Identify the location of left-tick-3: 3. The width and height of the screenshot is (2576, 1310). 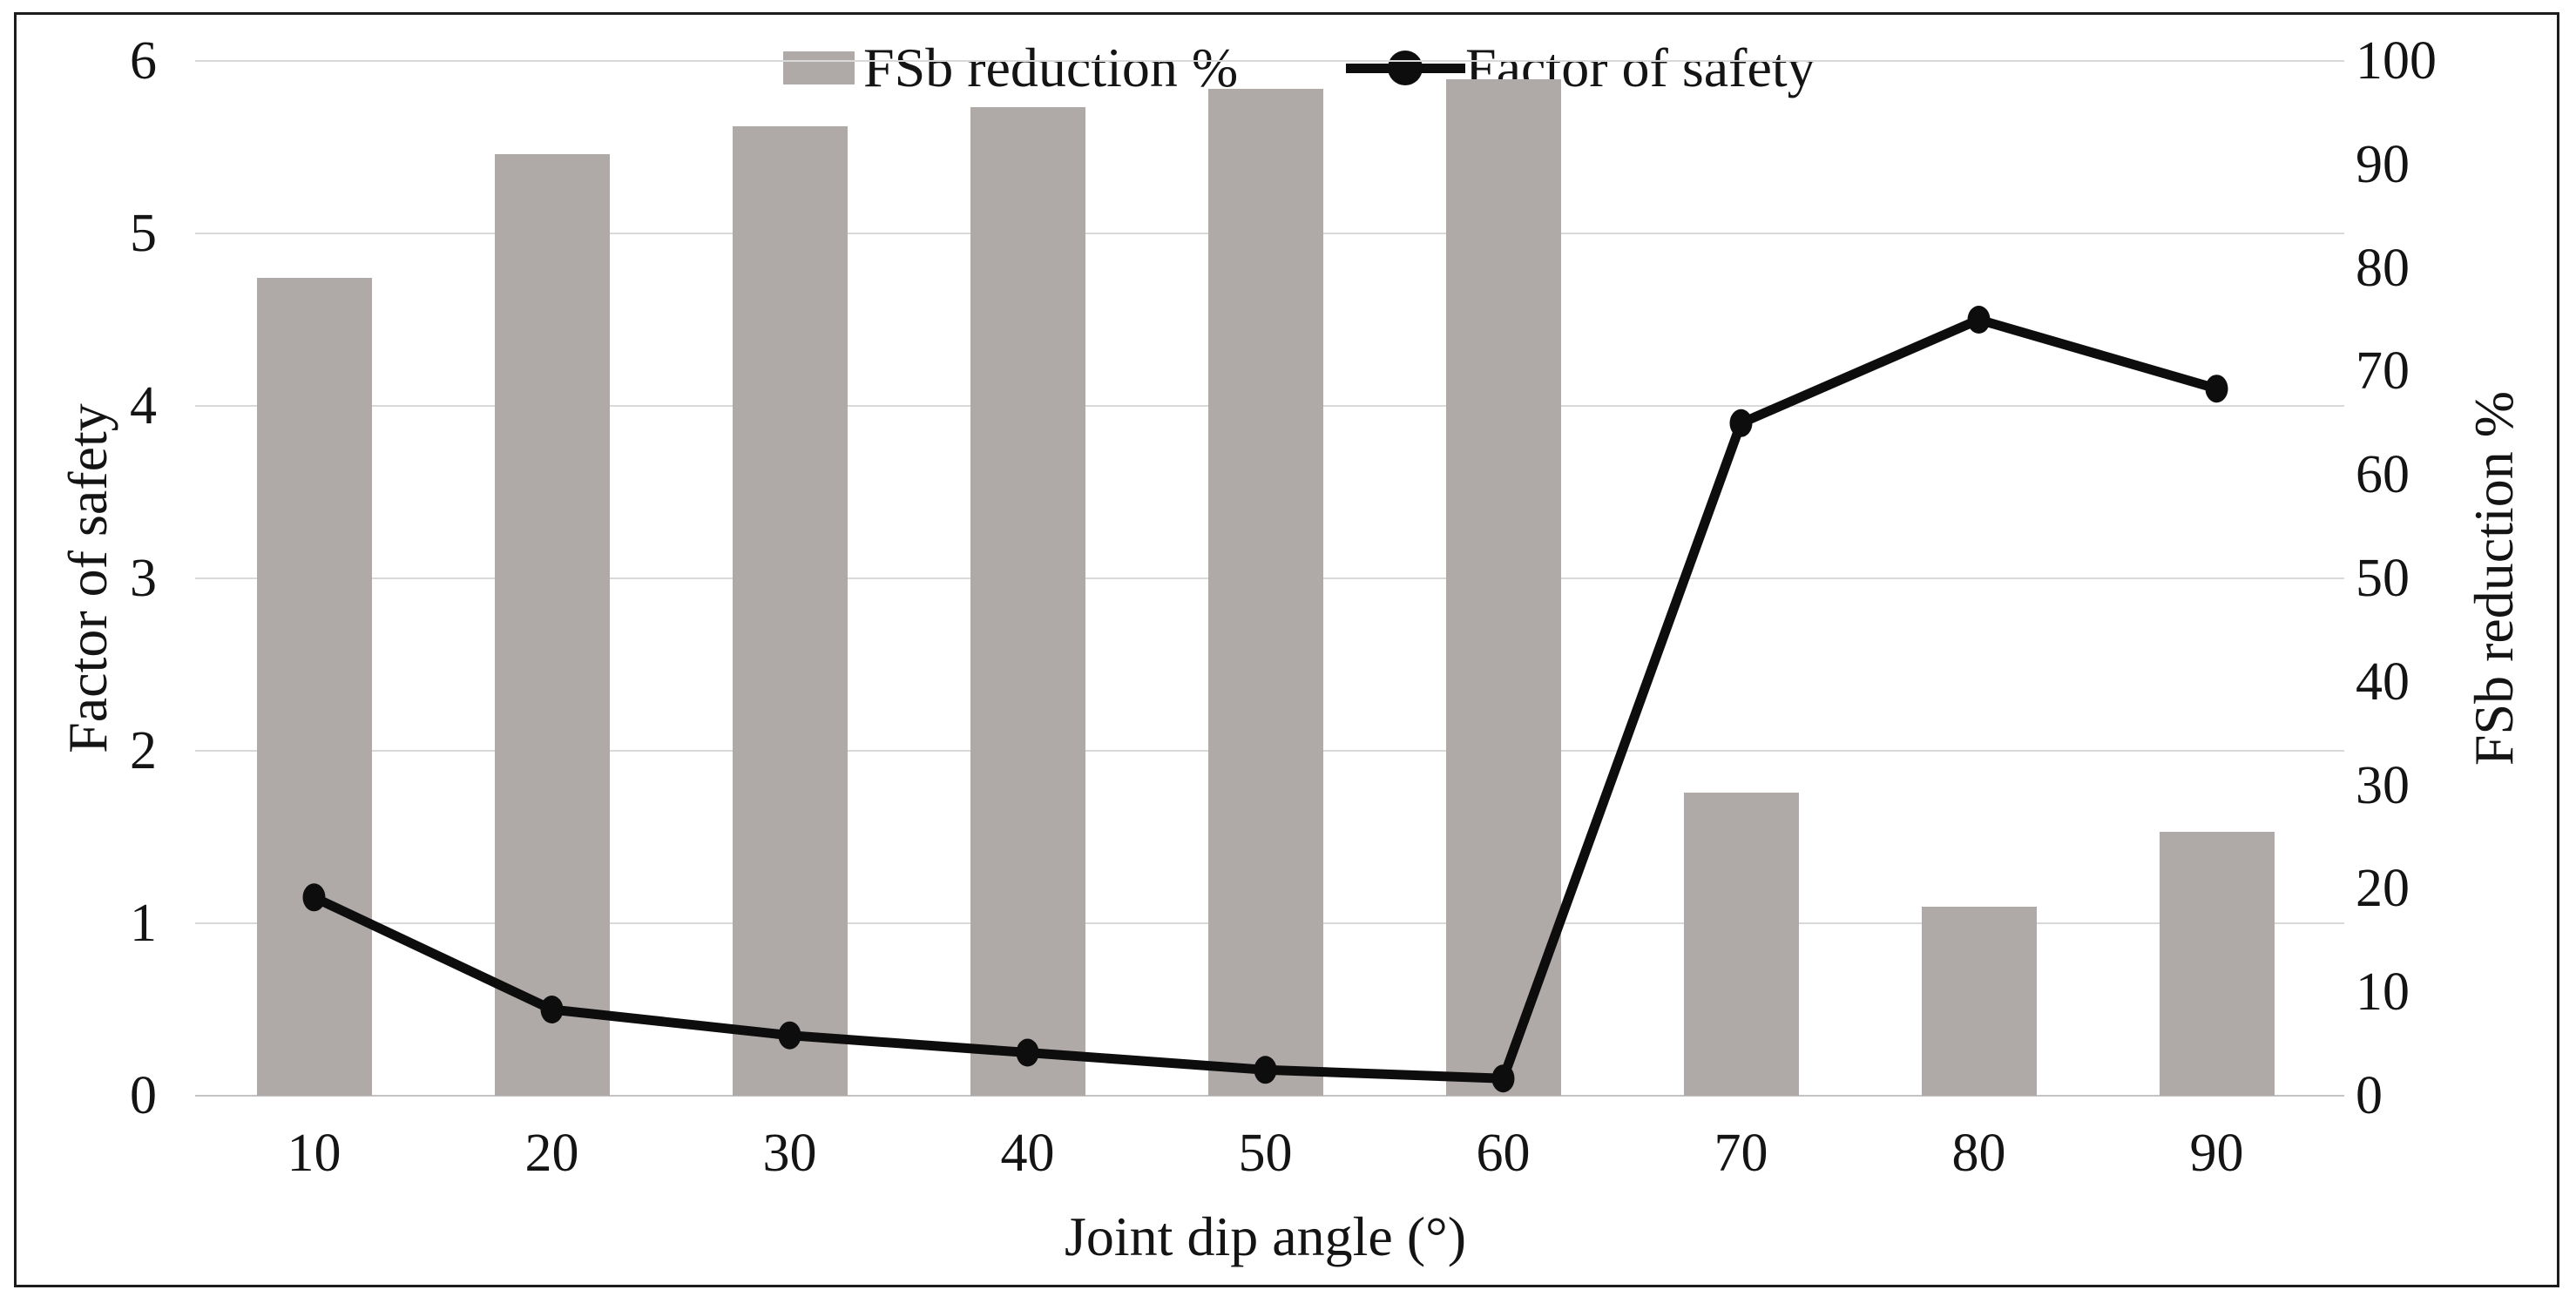
(143, 578).